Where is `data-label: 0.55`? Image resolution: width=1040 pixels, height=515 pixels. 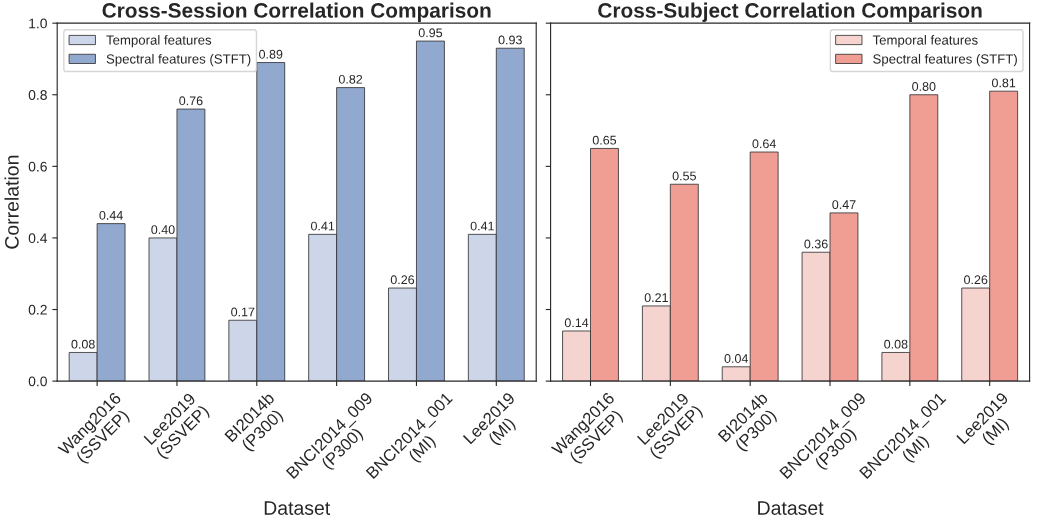 data-label: 0.55 is located at coordinates (684, 176).